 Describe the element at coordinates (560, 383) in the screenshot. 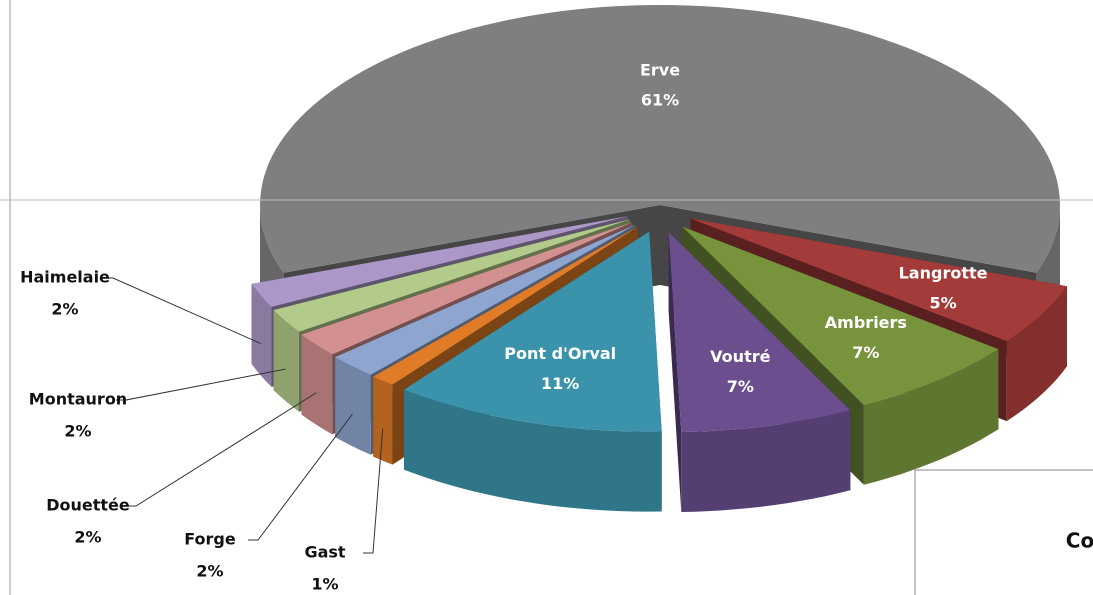

I see `slice-value-label: 11%` at that location.